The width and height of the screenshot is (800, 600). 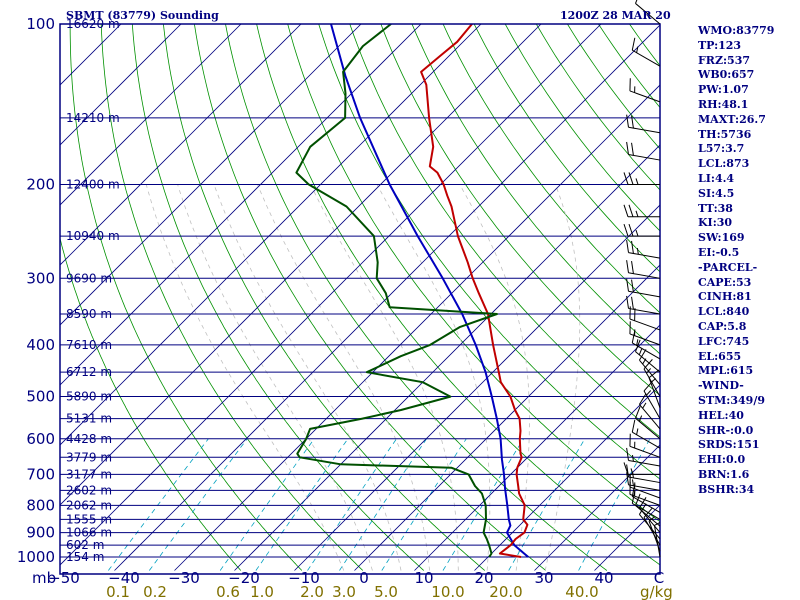 What do you see at coordinates (656, 591) in the screenshot?
I see `mixing-ratio-unit: g/kg` at bounding box center [656, 591].